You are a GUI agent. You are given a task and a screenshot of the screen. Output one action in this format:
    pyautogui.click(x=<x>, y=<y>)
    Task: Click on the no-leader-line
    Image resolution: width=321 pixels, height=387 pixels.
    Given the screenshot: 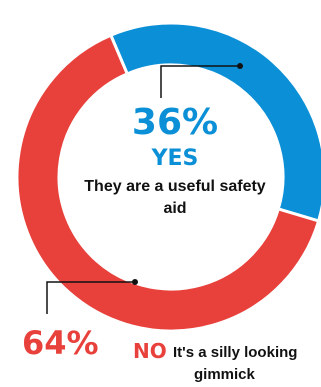 What is the action you would take?
    pyautogui.click(x=90, y=297)
    